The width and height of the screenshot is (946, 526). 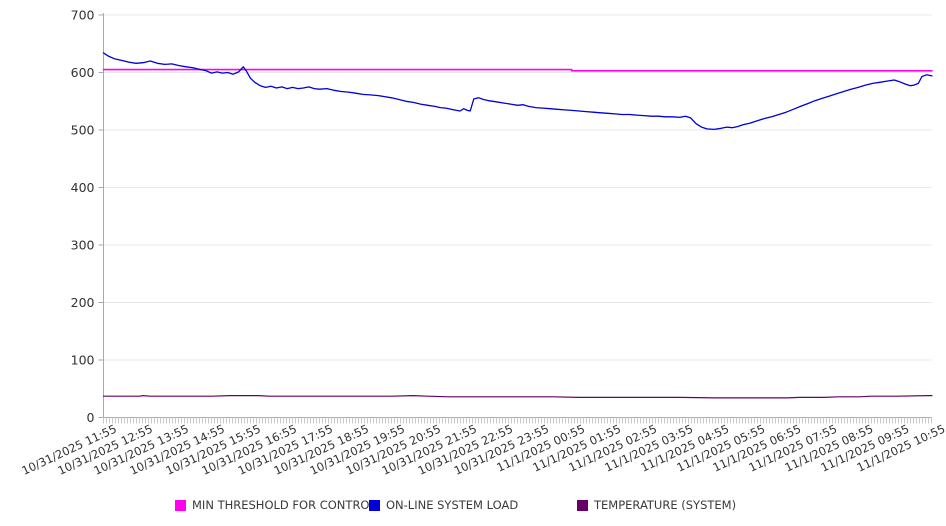 I want to click on legend-item-0: MIN THRESHOLD FOR CONTROL, so click(x=275, y=505).